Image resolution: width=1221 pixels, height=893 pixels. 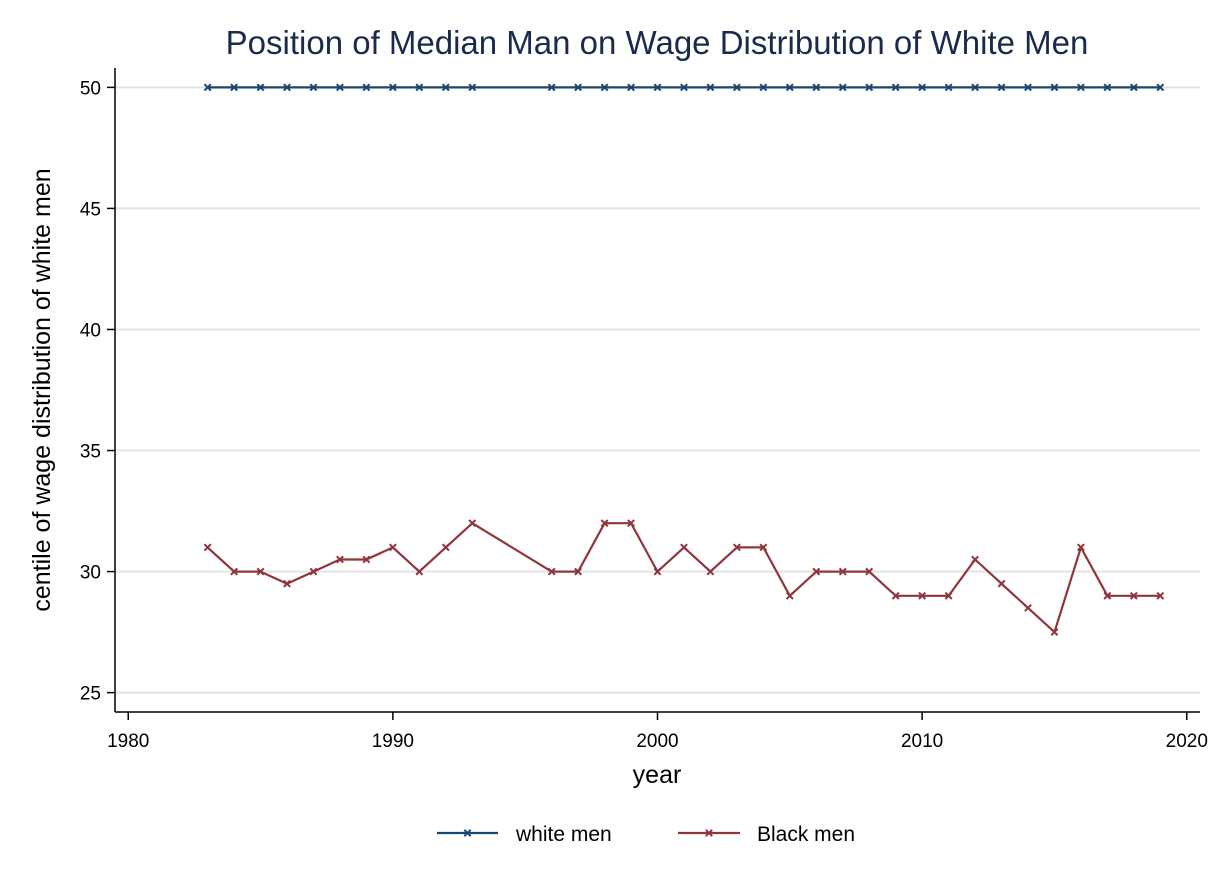 I want to click on legend-marker-white-men, so click(x=467, y=833).